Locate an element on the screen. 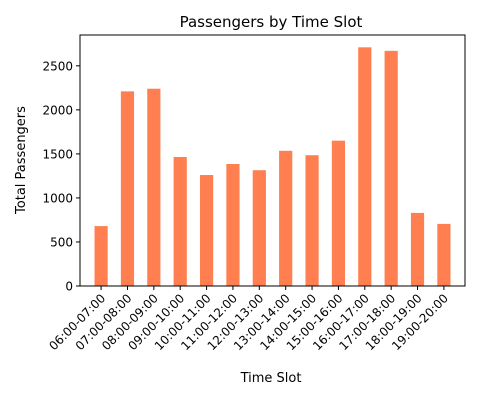 Image resolution: width=500 pixels, height=404 pixels. bar-12:00-13:00 is located at coordinates (259, 228).